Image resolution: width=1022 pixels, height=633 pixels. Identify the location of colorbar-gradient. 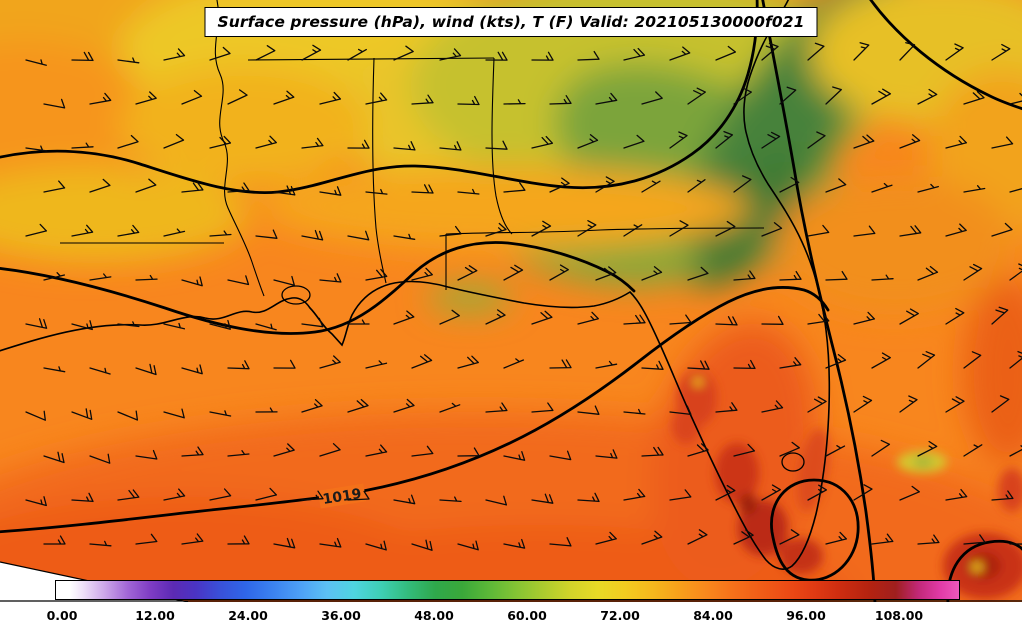
(507, 590).